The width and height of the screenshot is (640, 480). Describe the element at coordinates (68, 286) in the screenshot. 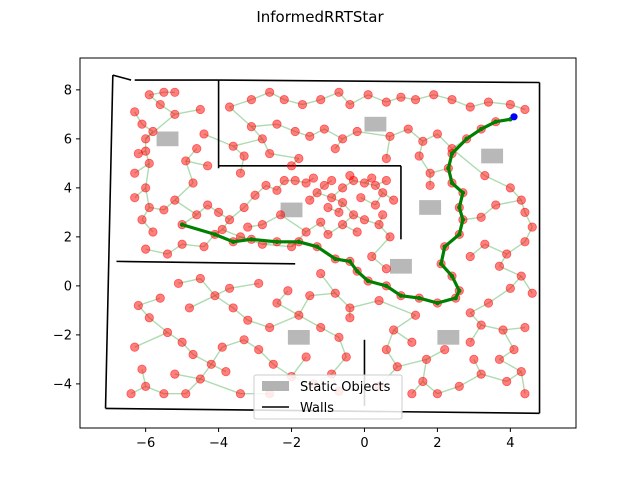

I see `y-tick-label: 0` at that location.